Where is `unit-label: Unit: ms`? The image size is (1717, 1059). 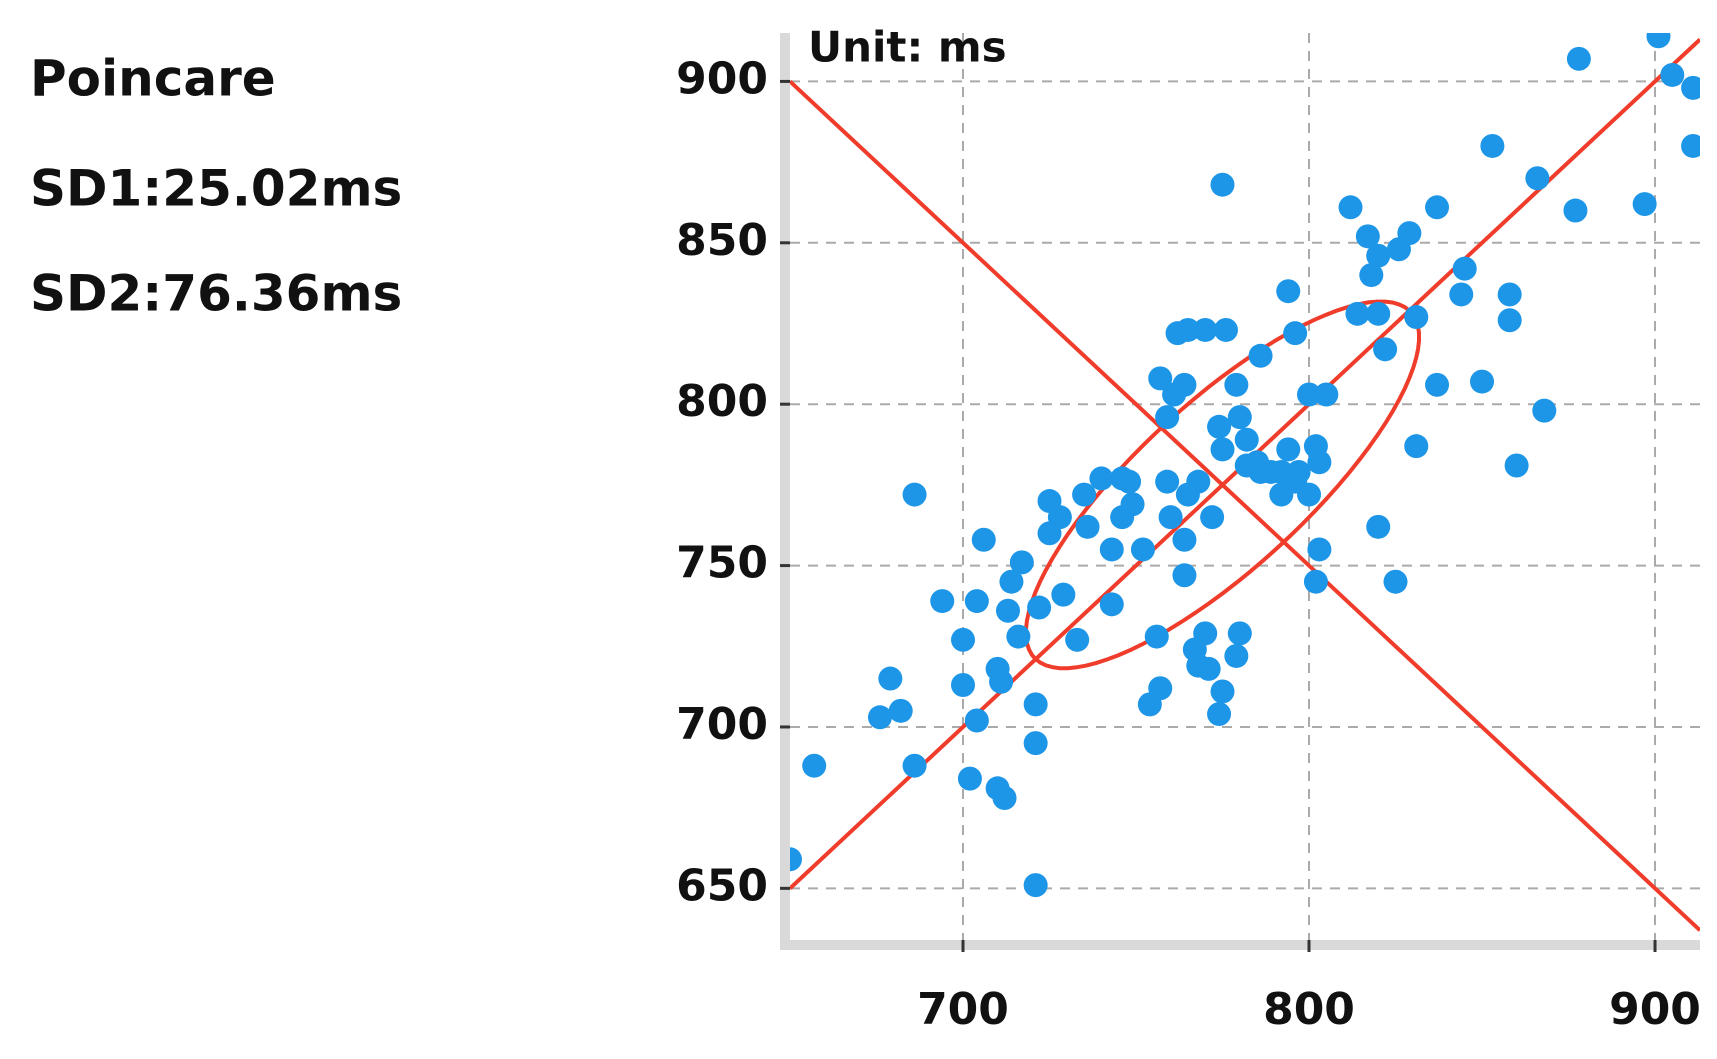
unit-label: Unit: ms is located at coordinates (907, 47).